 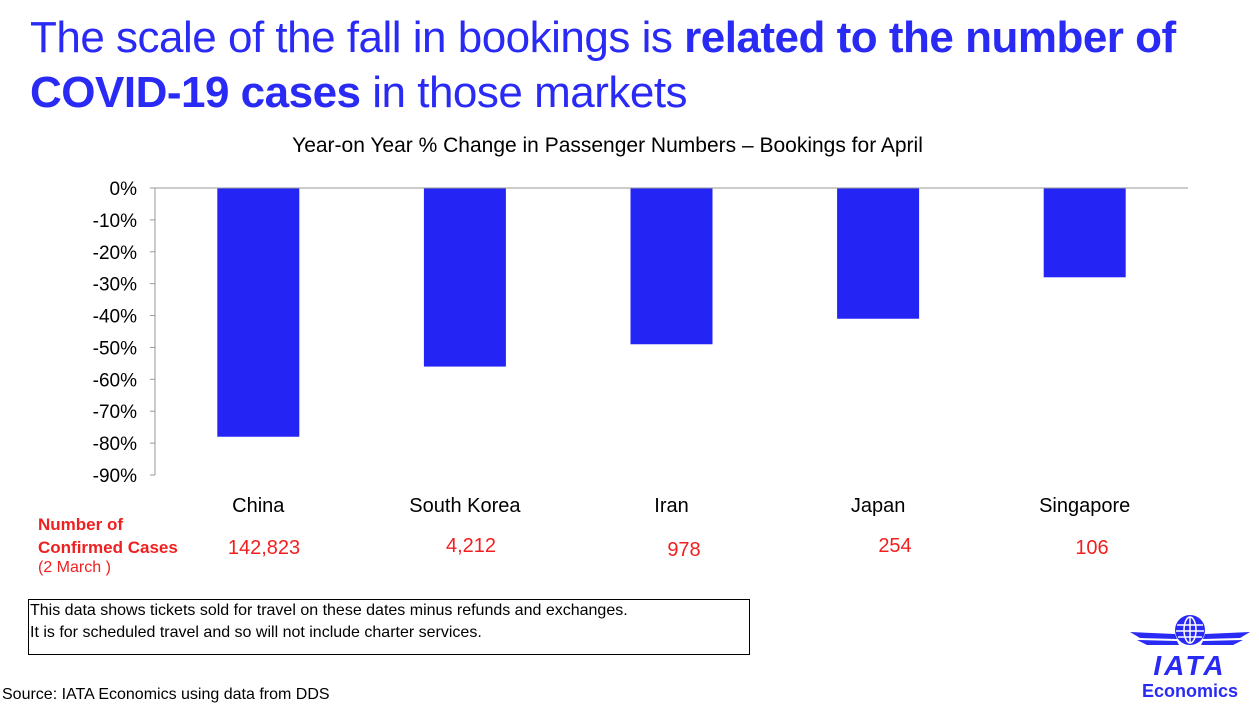 I want to click on x-tick-label: Japan, so click(x=878, y=506).